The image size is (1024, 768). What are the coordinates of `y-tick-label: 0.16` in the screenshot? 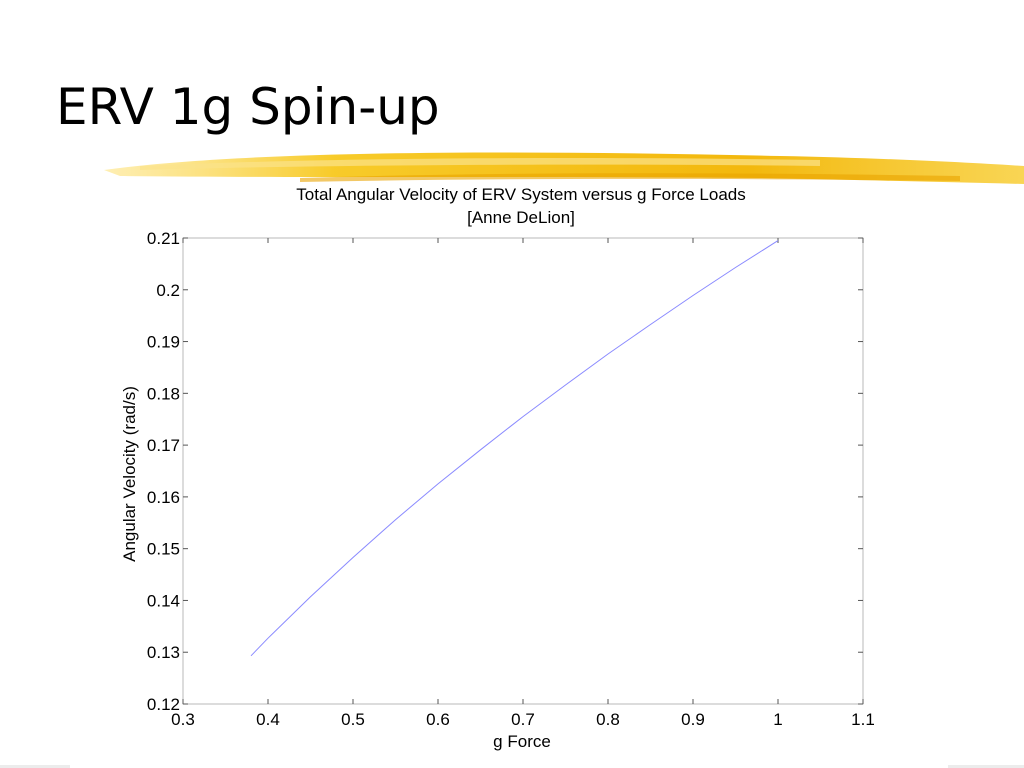 It's located at (163, 497).